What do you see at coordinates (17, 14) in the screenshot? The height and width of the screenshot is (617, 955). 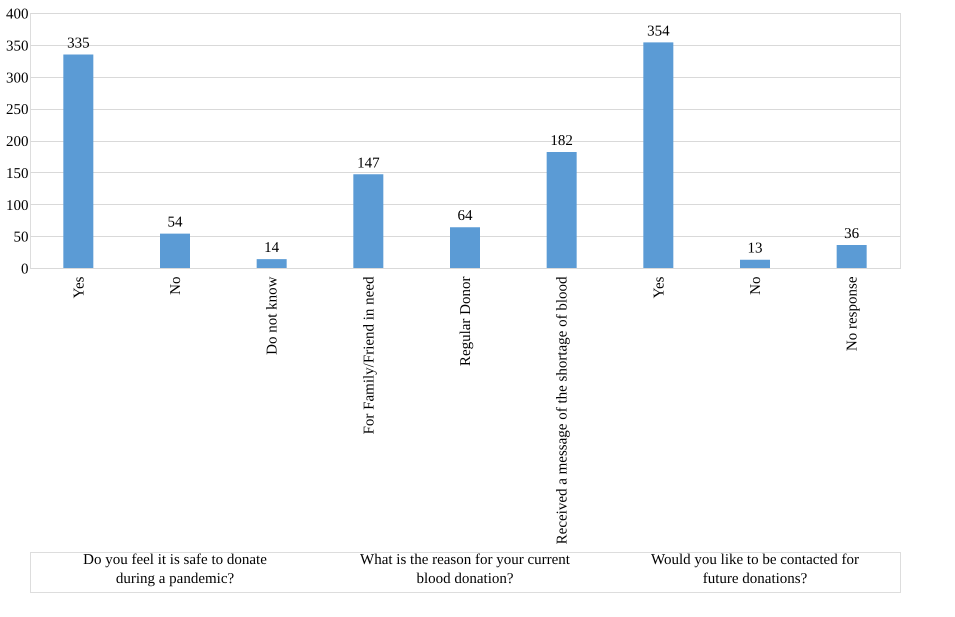 I see `y-tick-label: 400` at bounding box center [17, 14].